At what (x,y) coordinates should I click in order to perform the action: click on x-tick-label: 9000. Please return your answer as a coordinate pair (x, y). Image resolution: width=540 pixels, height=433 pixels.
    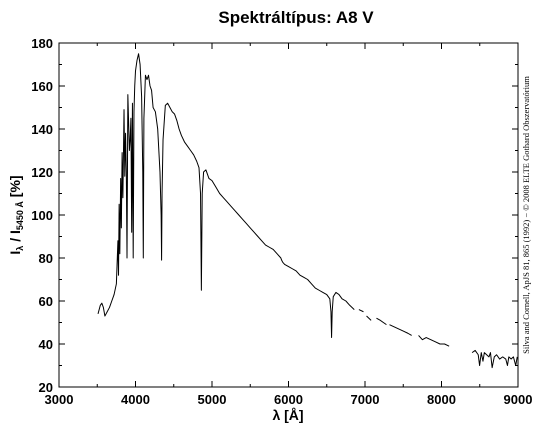
    Looking at the image, I should click on (518, 399).